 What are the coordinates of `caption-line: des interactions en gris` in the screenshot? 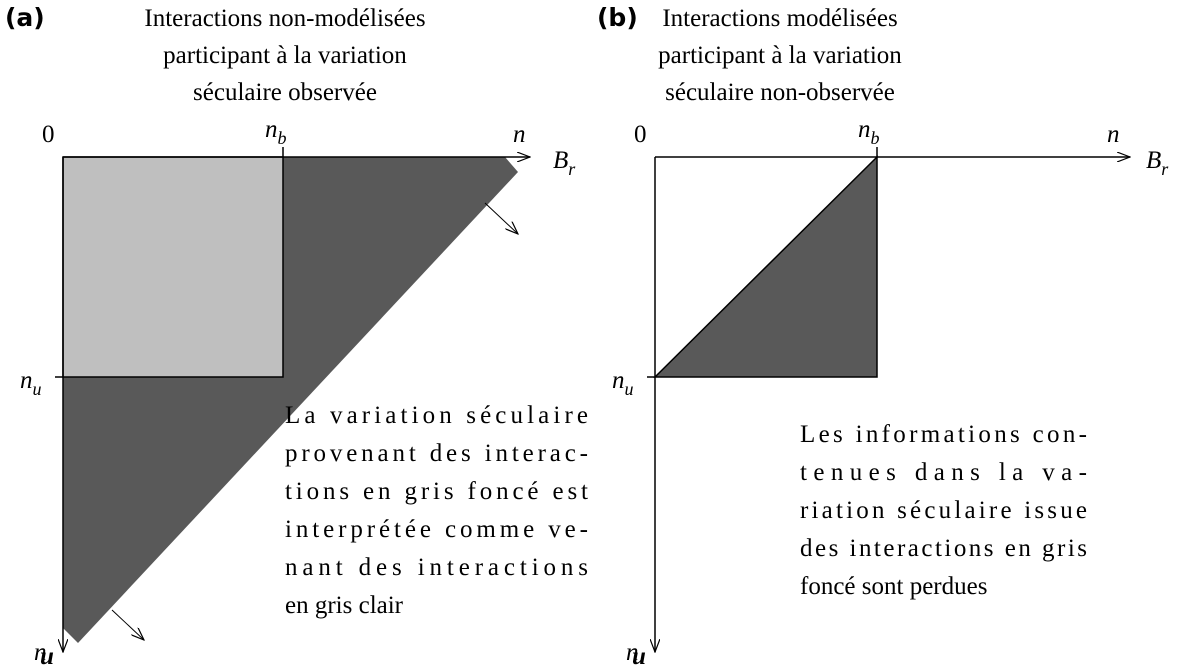 It's located at (943, 548).